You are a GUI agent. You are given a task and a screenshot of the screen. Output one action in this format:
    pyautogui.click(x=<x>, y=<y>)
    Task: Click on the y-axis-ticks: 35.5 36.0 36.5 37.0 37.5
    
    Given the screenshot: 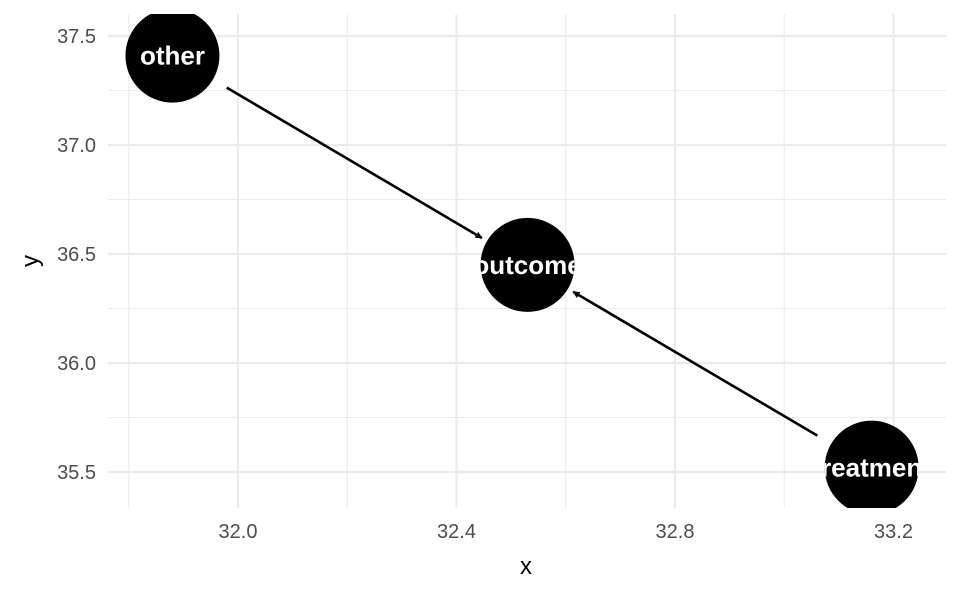 What is the action you would take?
    pyautogui.click(x=76, y=255)
    